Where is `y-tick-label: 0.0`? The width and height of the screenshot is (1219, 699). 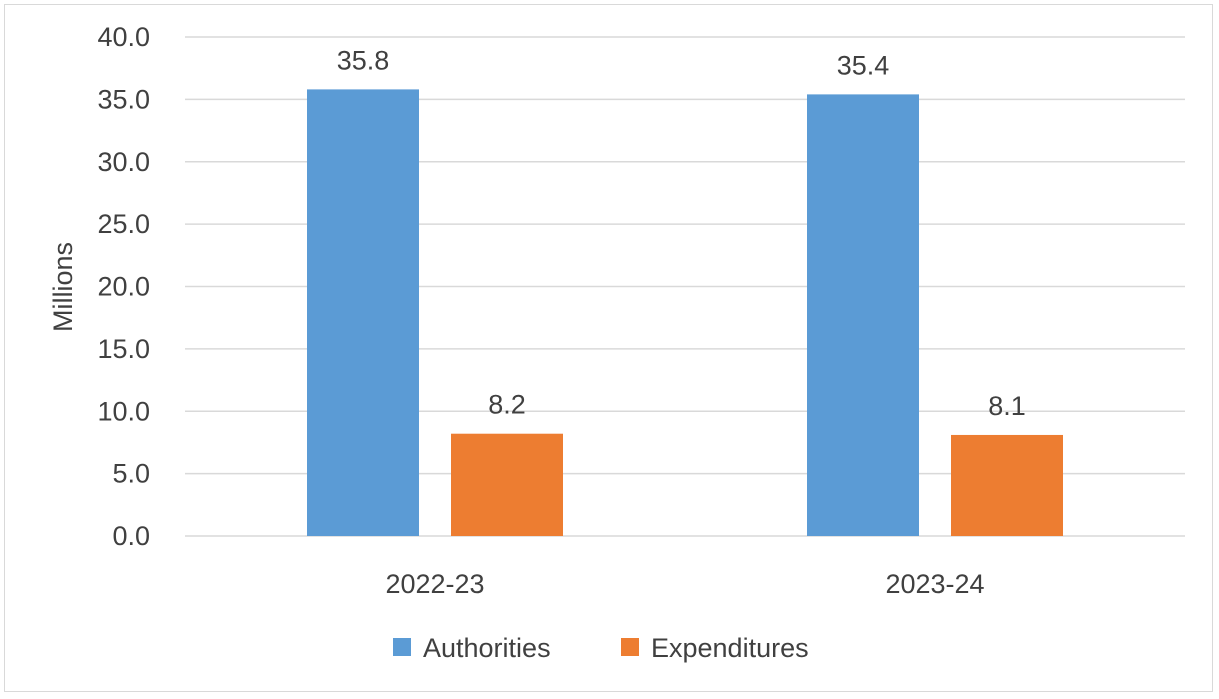 y-tick-label: 0.0 is located at coordinates (131, 536).